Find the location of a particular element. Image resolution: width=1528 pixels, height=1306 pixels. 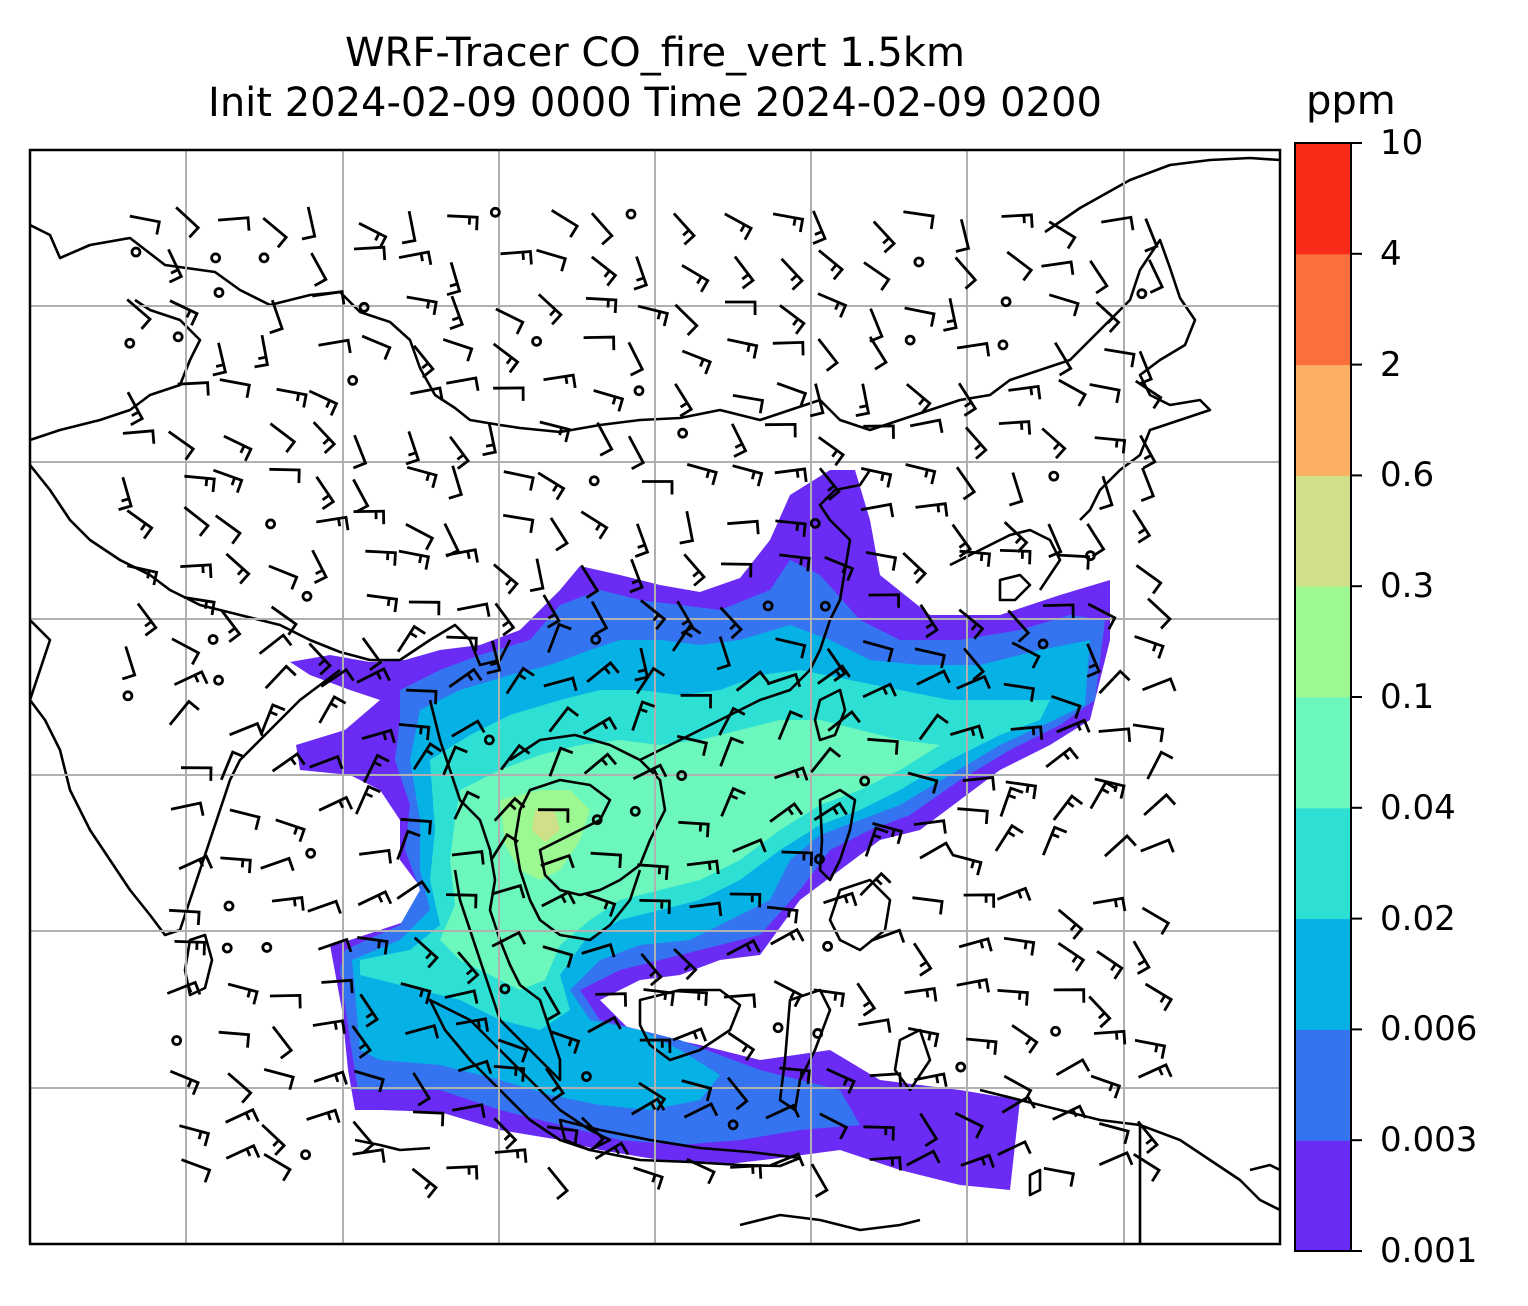

map-title-line1: WRF-Tracer CO_fire_vert 1.5km is located at coordinates (655, 53).